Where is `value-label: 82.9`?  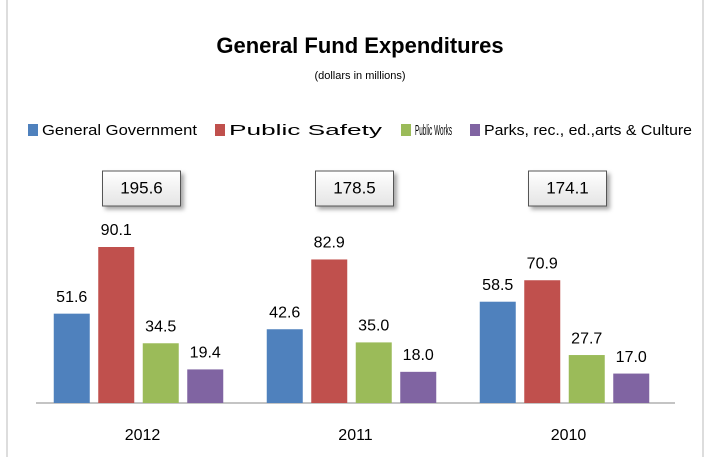 value-label: 82.9 is located at coordinates (329, 243).